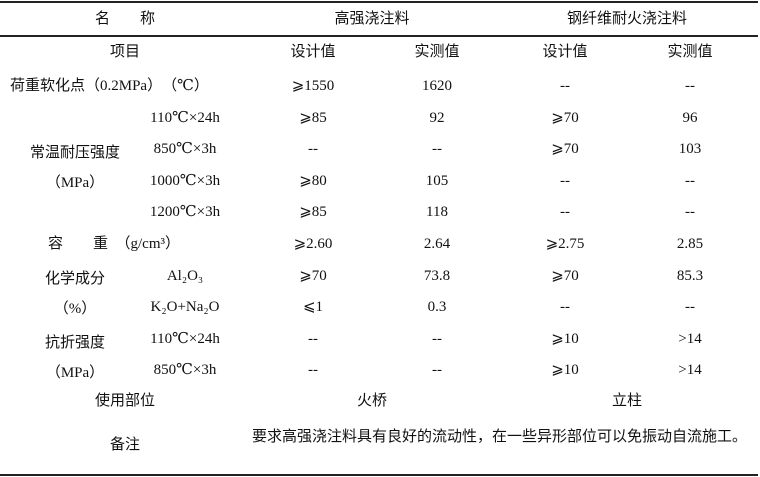  I want to click on condition: K₂O+Na₂O, so click(185, 307).